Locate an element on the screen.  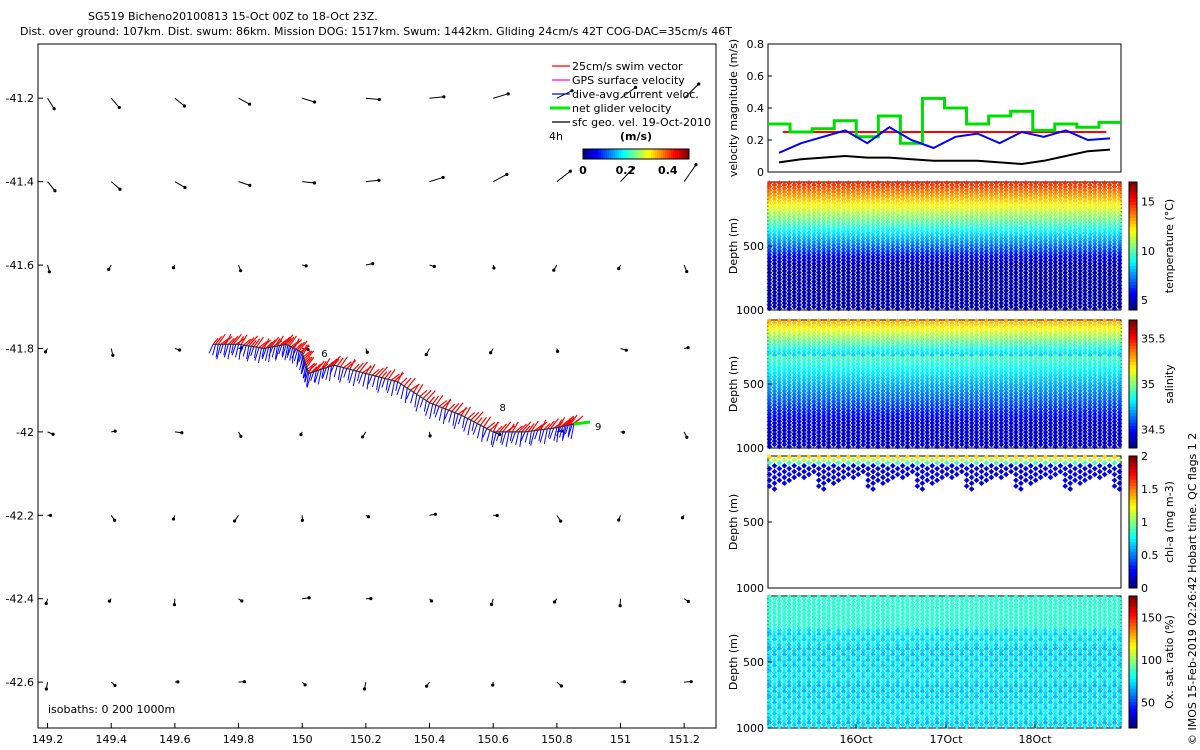
section-colorbar-label: temperature (°C) is located at coordinates (1169, 246).